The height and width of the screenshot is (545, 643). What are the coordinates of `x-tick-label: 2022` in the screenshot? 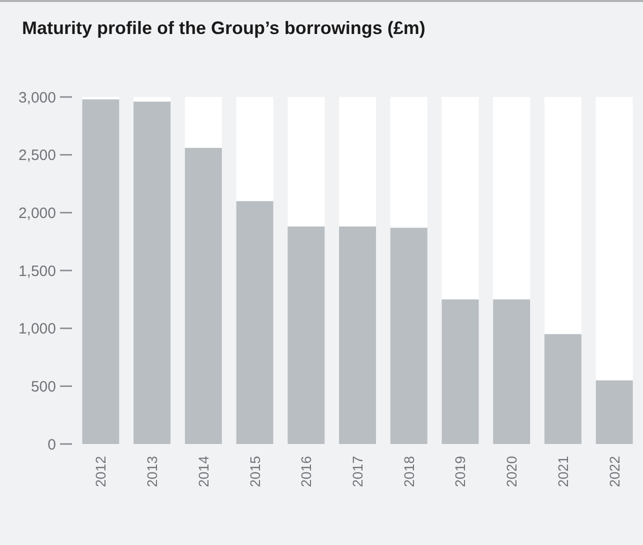 It's located at (614, 472).